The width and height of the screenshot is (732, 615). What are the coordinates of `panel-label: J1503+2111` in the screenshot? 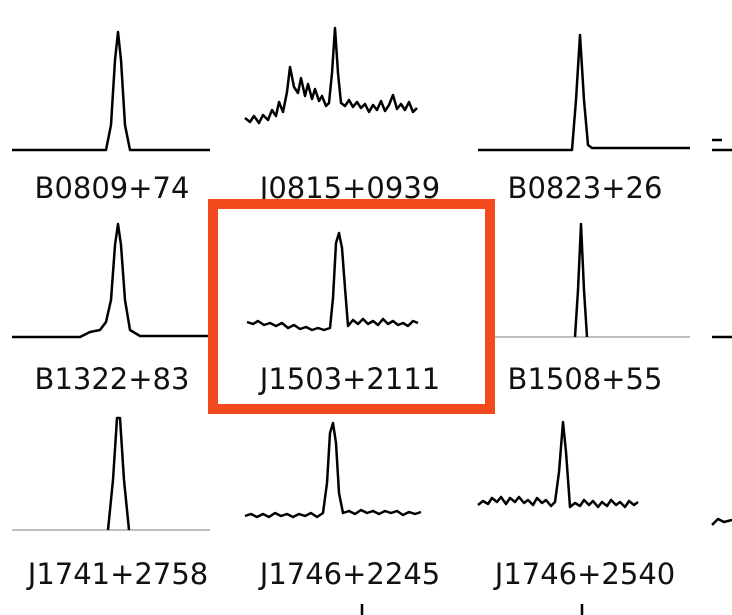 It's located at (349, 379).